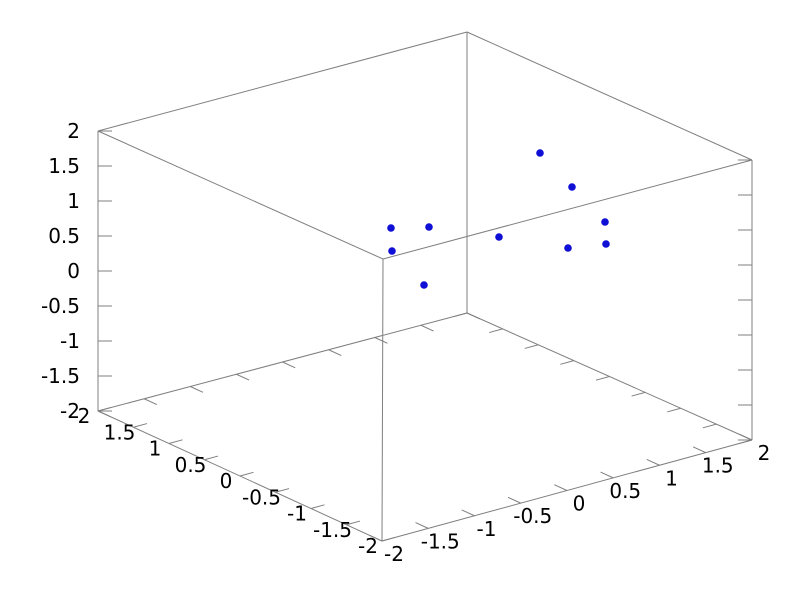 The image size is (800, 600). I want to click on z-axis-tick-label: -0.5, so click(60, 306).